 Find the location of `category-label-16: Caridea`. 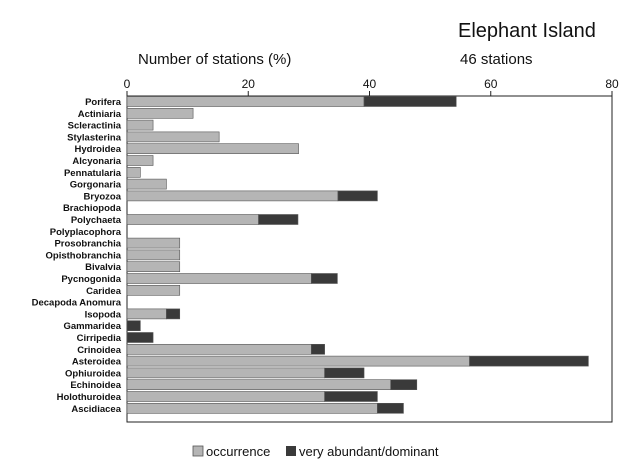

category-label-16: Caridea is located at coordinates (104, 291).